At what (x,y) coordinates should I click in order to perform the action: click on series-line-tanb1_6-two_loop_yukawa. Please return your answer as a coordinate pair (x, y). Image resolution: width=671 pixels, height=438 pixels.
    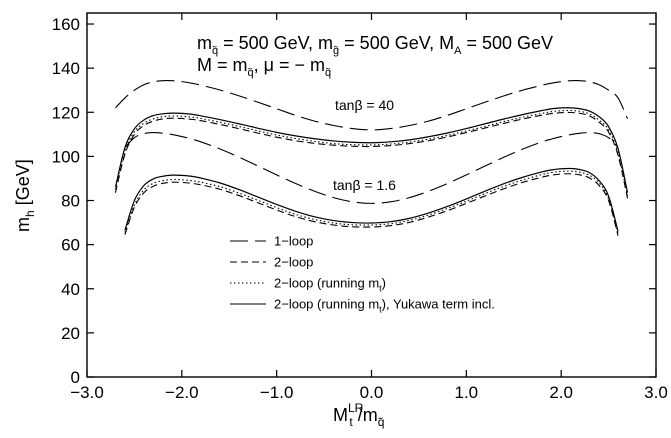
    Looking at the image, I should click on (371, 199).